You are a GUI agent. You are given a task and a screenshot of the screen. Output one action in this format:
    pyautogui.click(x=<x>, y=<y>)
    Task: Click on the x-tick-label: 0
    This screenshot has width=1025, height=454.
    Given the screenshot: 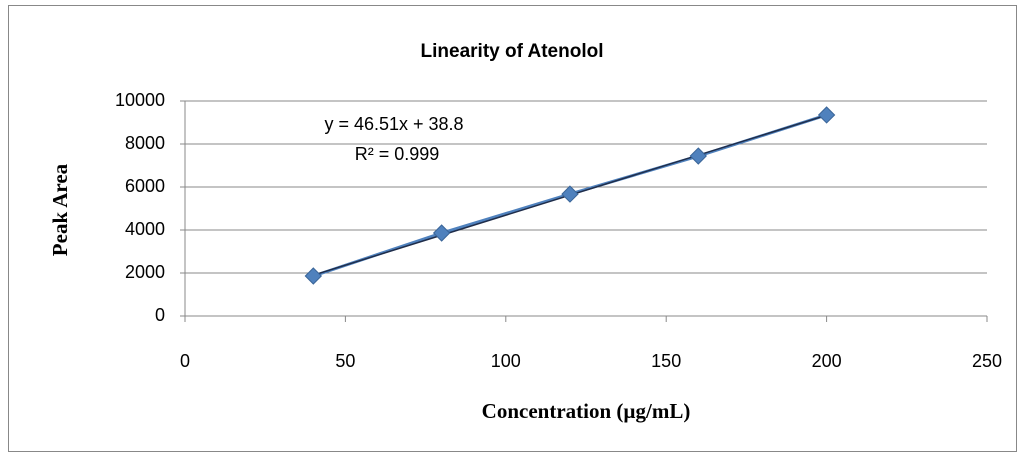 What is the action you would take?
    pyautogui.click(x=185, y=361)
    